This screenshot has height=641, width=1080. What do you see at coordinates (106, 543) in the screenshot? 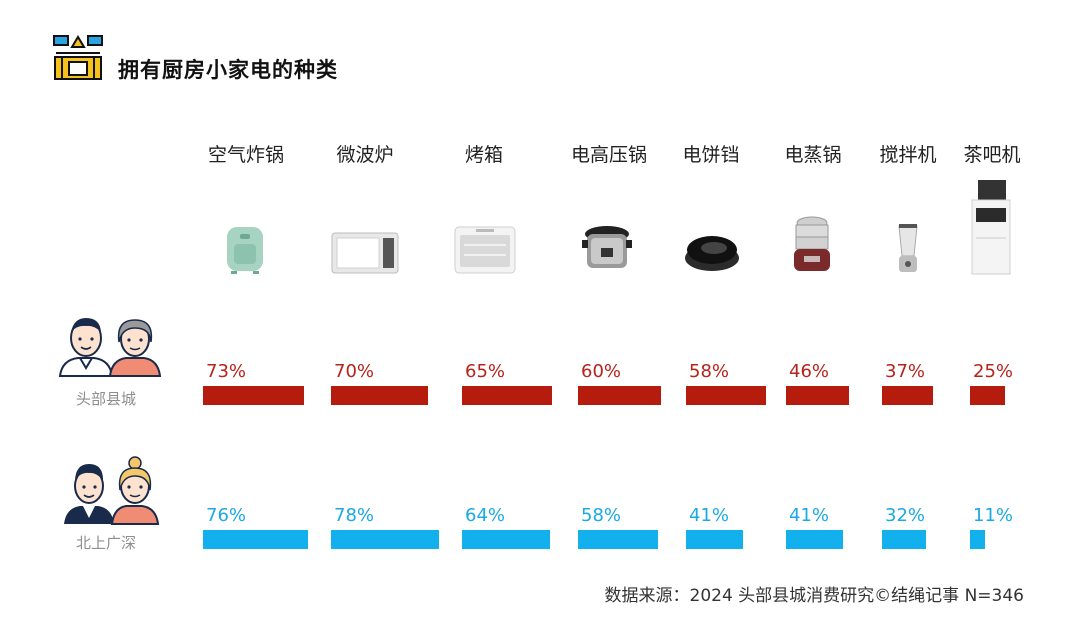
I see `group-label-tier1: 北上广深` at bounding box center [106, 543].